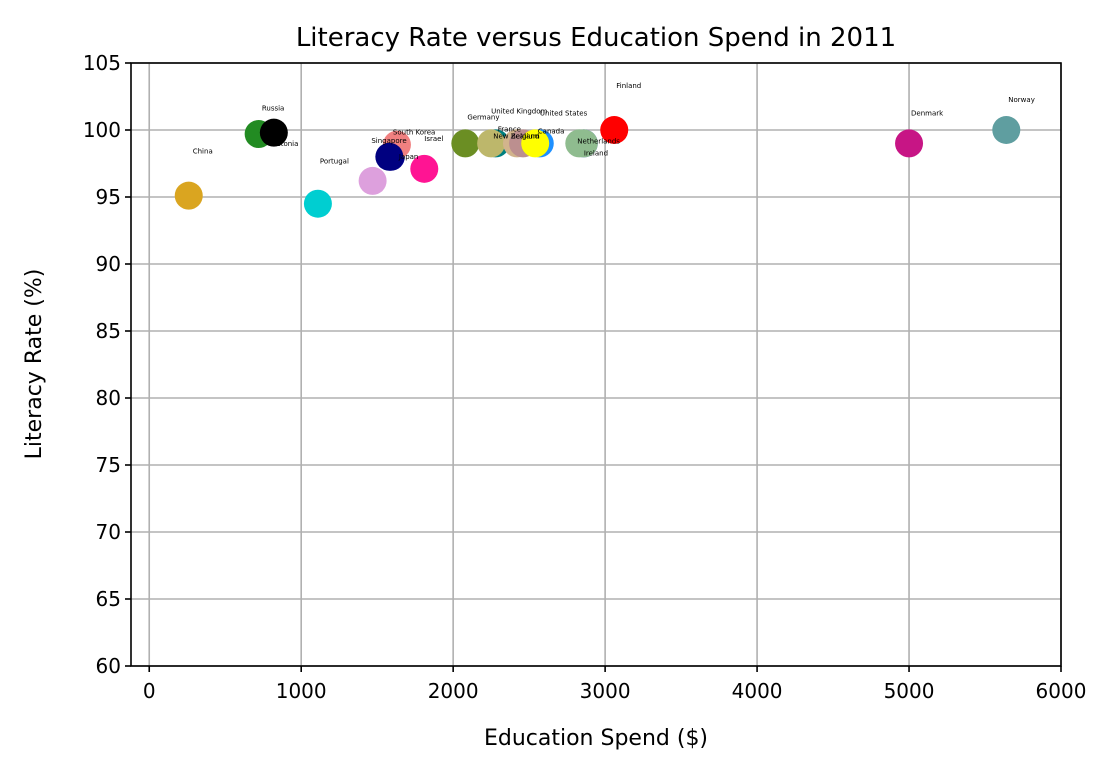 The height and width of the screenshot is (773, 1116). I want to click on points-layer, so click(597, 167).